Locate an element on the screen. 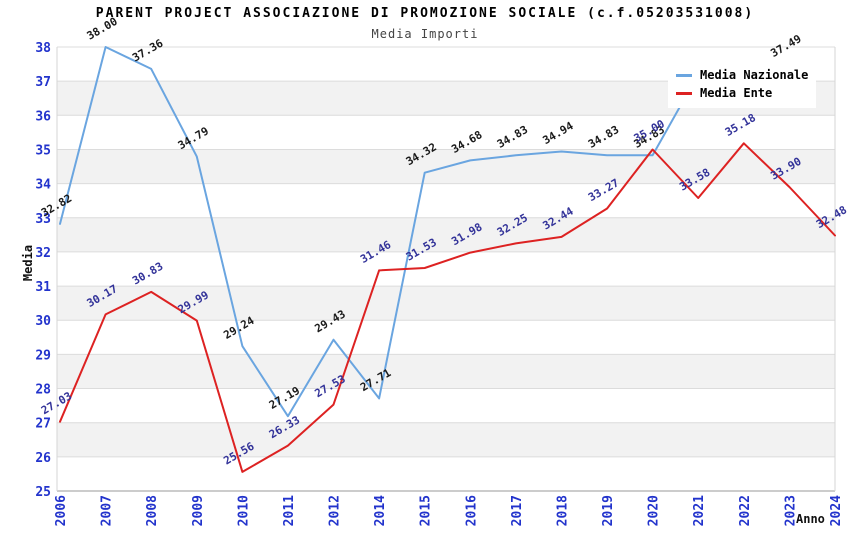 The height and width of the screenshot is (550, 850). x-tick-label: 2015 is located at coordinates (426, 510).